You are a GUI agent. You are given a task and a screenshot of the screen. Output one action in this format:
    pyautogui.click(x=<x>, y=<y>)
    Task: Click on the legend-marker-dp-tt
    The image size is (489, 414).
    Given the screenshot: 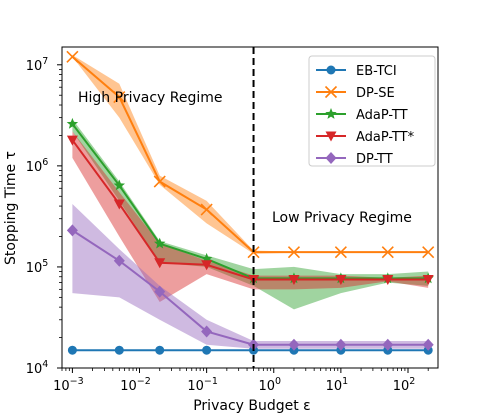 What is the action you would take?
    pyautogui.click(x=331, y=158)
    